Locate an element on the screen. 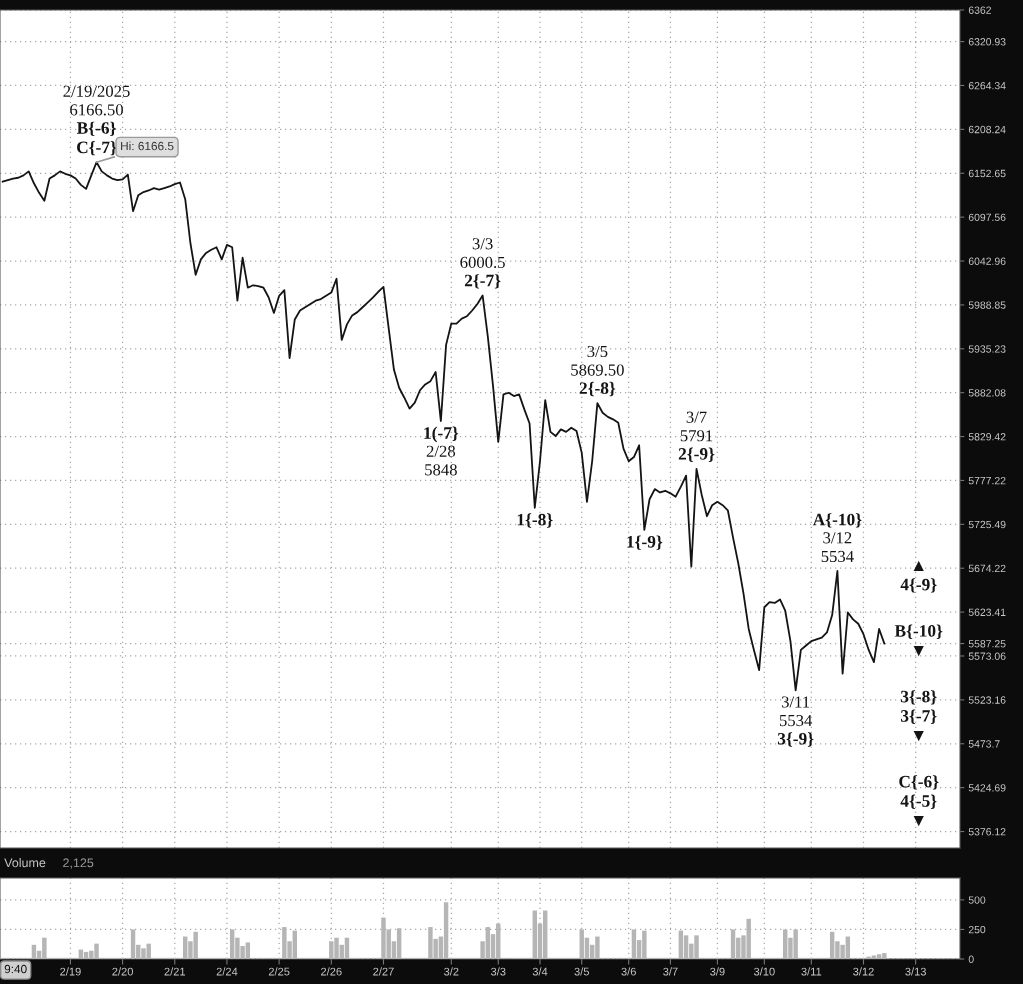  annotation: B{-6} C{-7} is located at coordinates (96, 138).